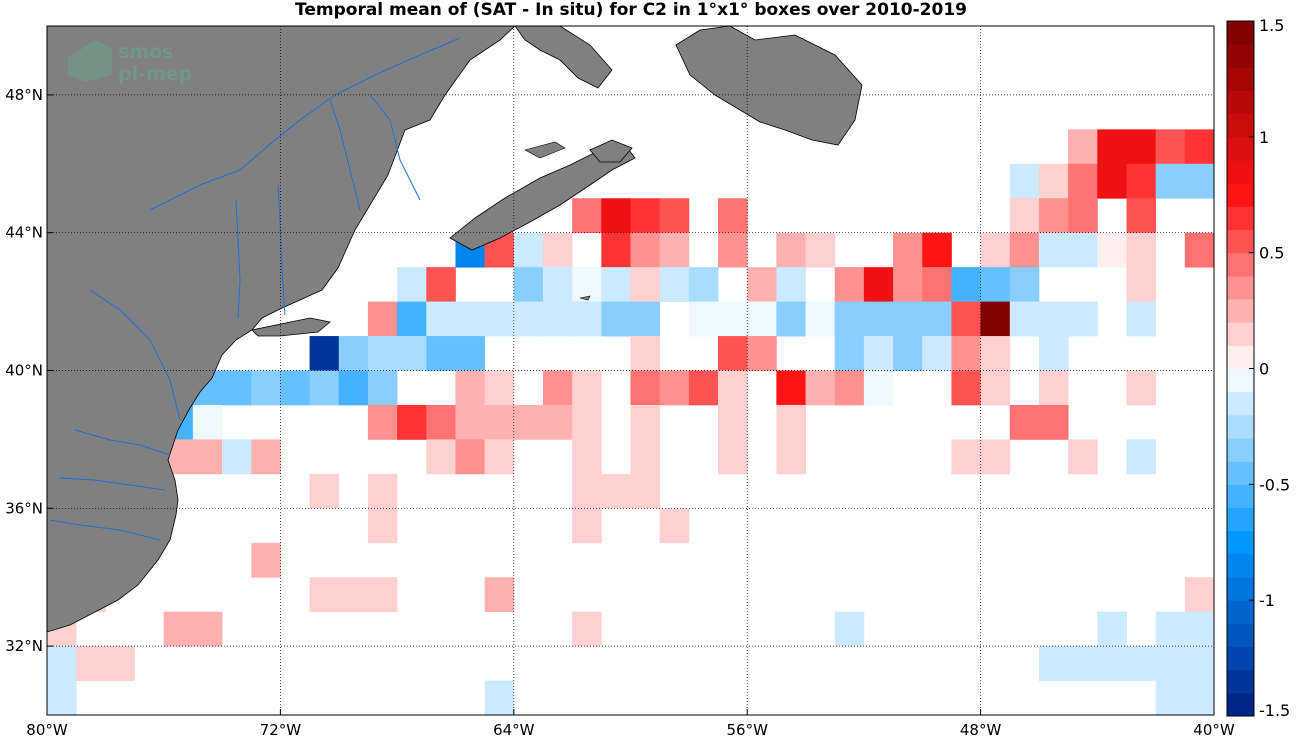 Image resolution: width=1297 pixels, height=738 pixels. What do you see at coordinates (611, 151) in the screenshot?
I see `cape-breton-land` at bounding box center [611, 151].